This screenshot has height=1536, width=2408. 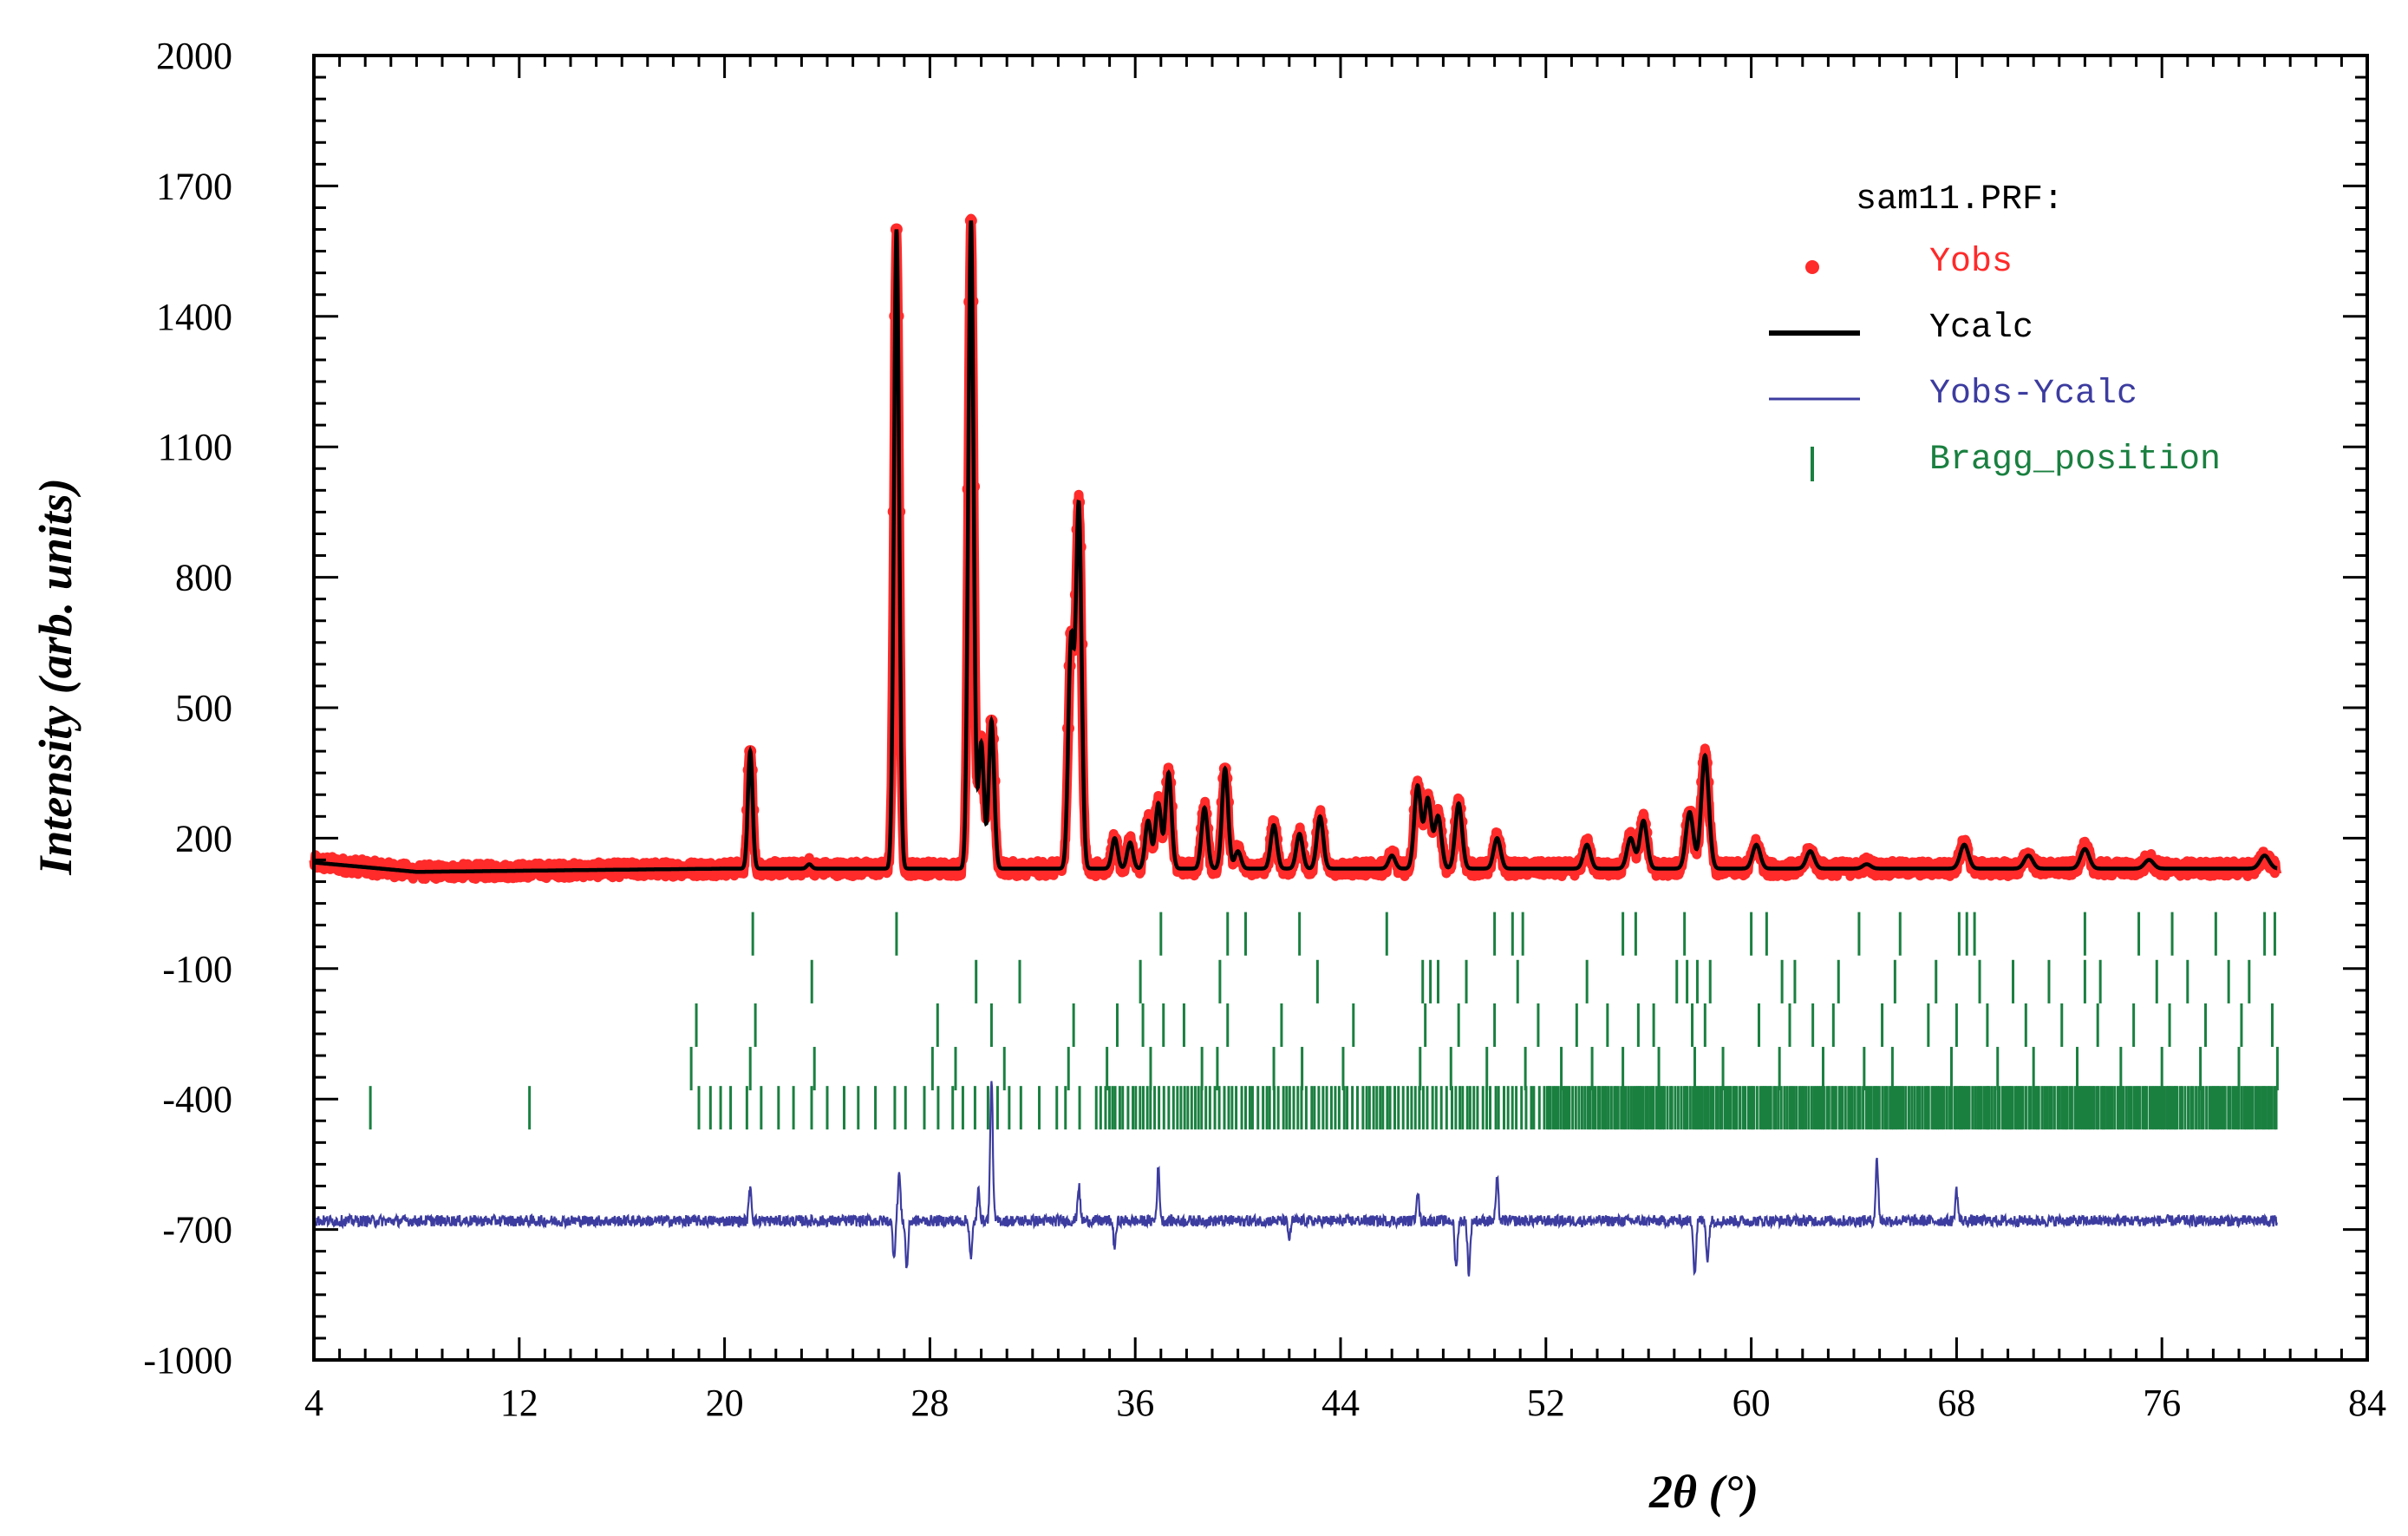 I want to click on legend-diff-label: Yobs-Ycalc, so click(x=2033, y=395).